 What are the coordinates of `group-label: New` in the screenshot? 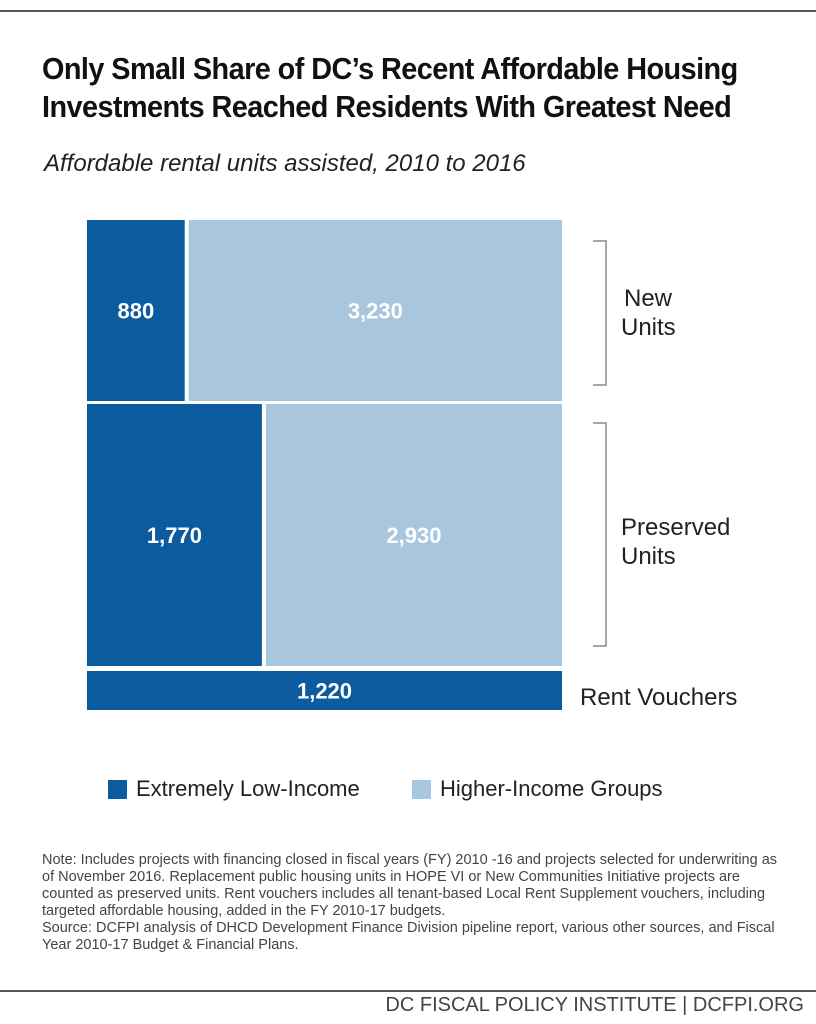 It's located at (648, 298).